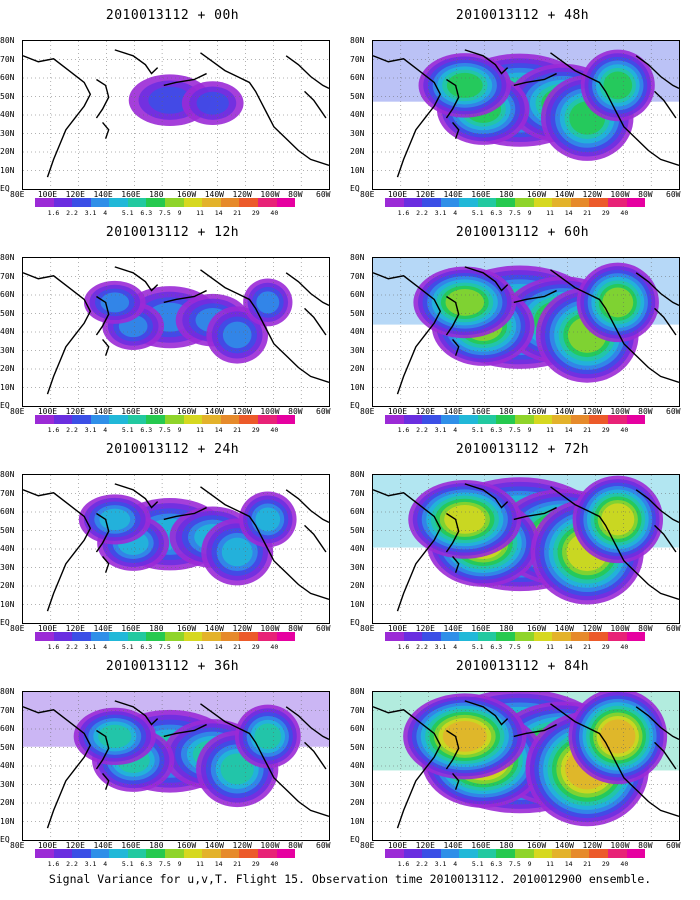  I want to click on colorbar-label: 1.6, so click(53, 864).